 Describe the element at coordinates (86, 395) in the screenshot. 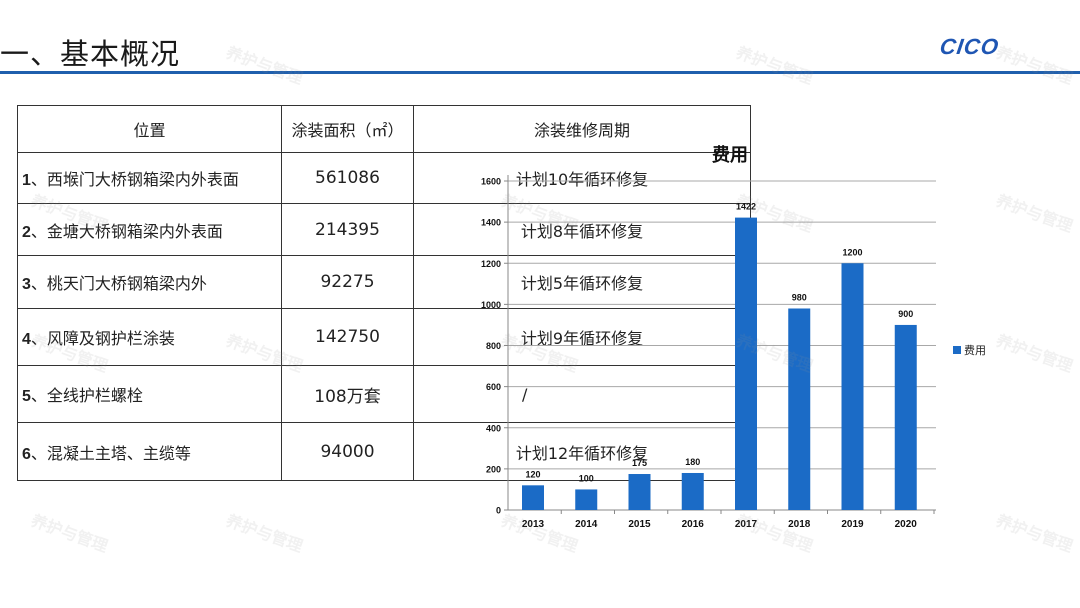

I see `location-text: 、全线护栏螺栓` at that location.